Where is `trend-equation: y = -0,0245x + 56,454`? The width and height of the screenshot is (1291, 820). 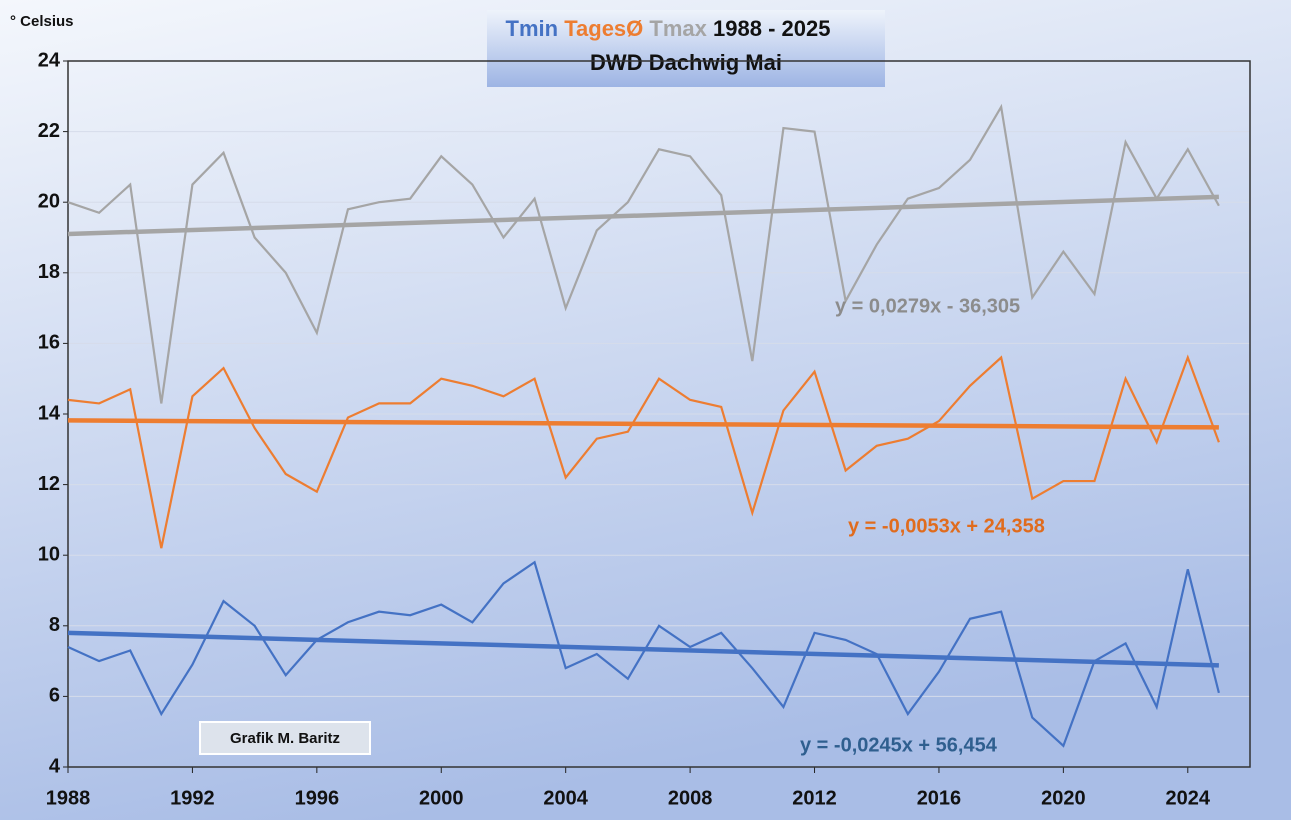
trend-equation: y = -0,0245x + 56,454 is located at coordinates (899, 745).